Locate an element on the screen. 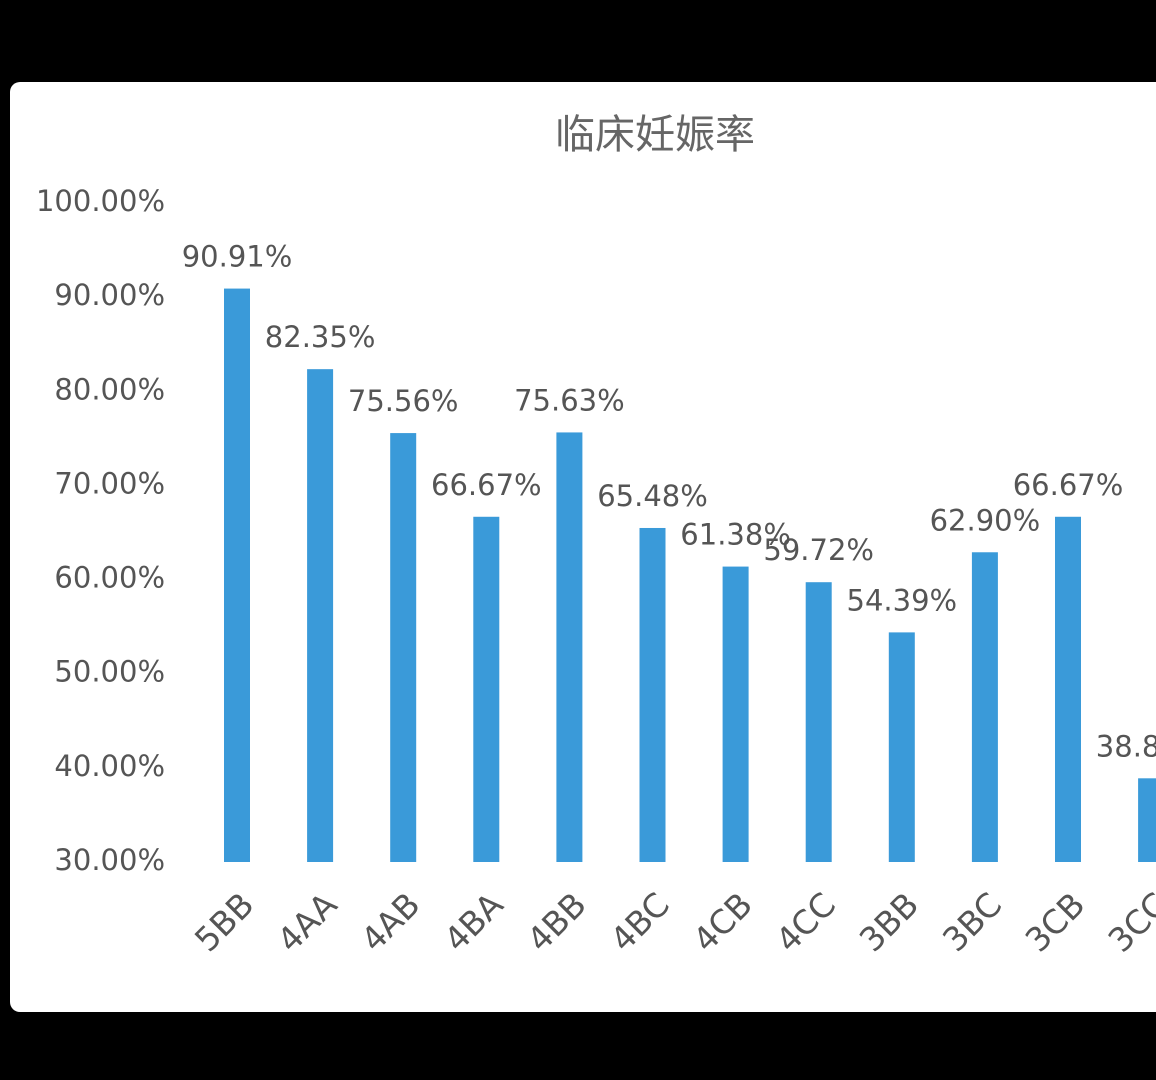  y-tick-label: 70.00% is located at coordinates (109, 483).